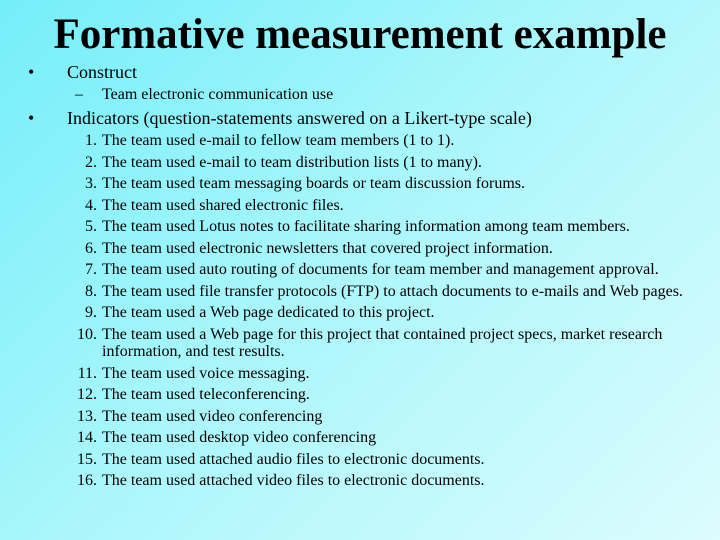 The image size is (720, 540). Describe the element at coordinates (91, 312) in the screenshot. I see `item-number: 9.` at that location.